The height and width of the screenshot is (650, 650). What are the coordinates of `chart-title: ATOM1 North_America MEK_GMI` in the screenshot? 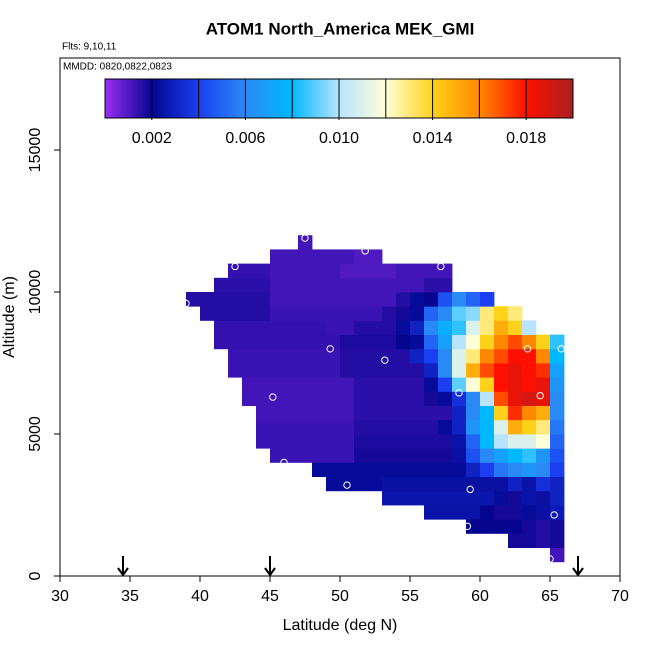 It's located at (340, 28).